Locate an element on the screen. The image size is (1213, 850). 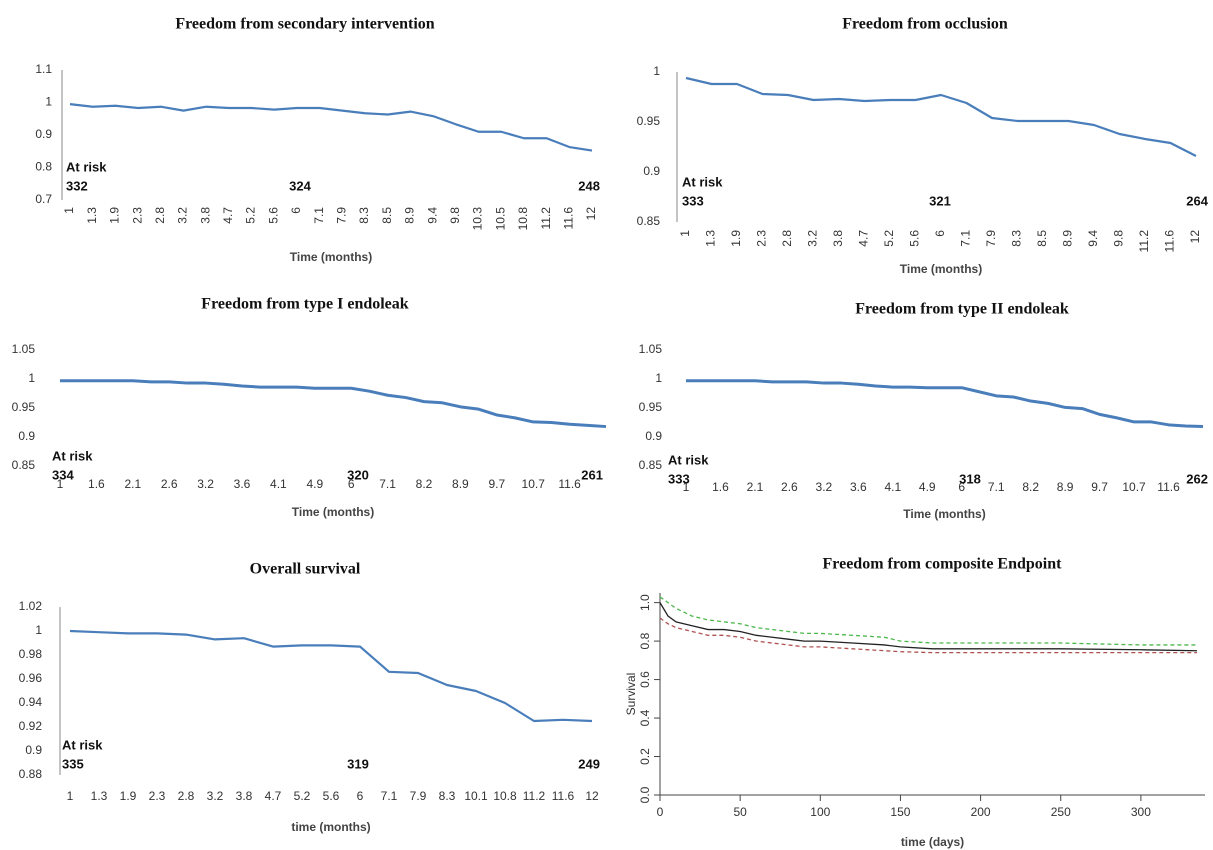
y-tick-label: 1.0 is located at coordinates (645, 602).